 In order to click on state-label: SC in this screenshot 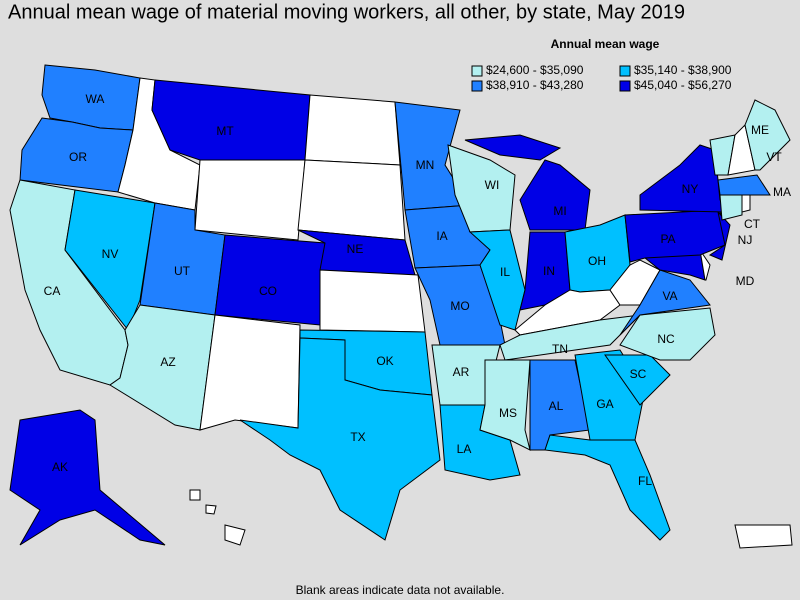, I will do `click(638, 374)`.